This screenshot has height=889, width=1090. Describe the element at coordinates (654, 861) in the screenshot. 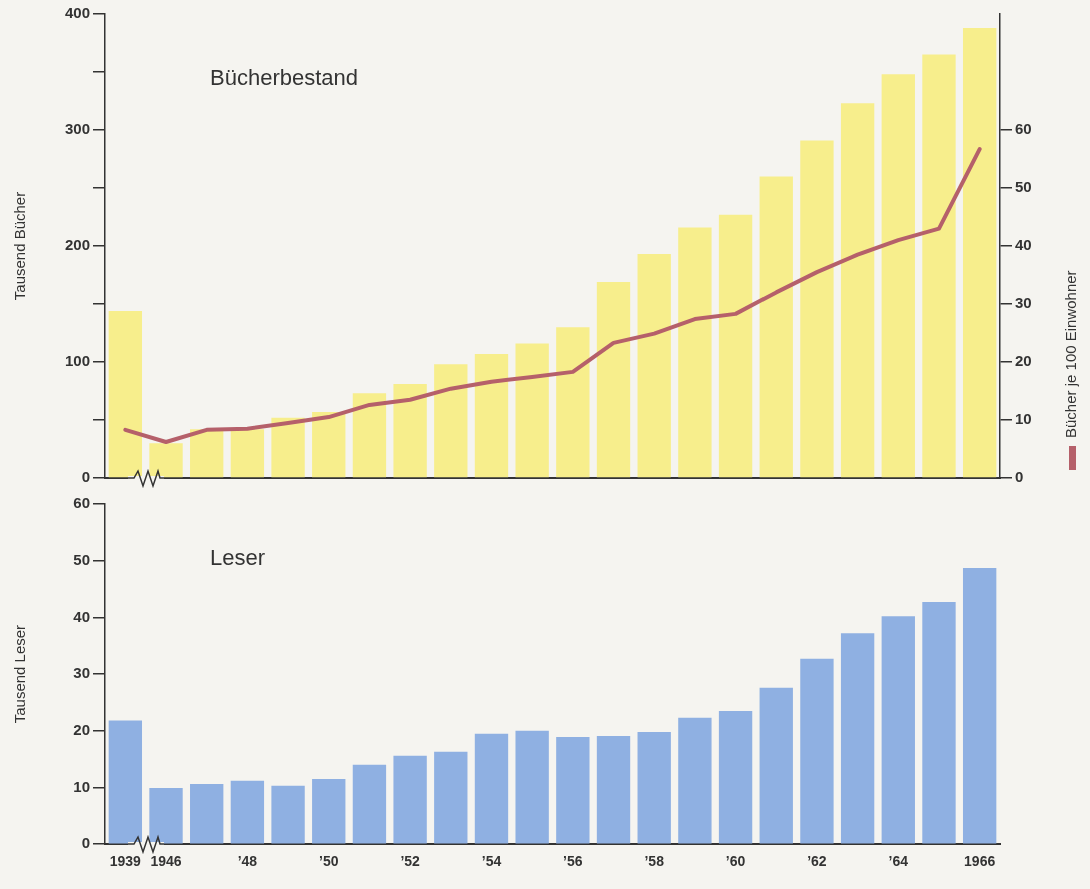

I see `x-tick-label: ’58` at that location.